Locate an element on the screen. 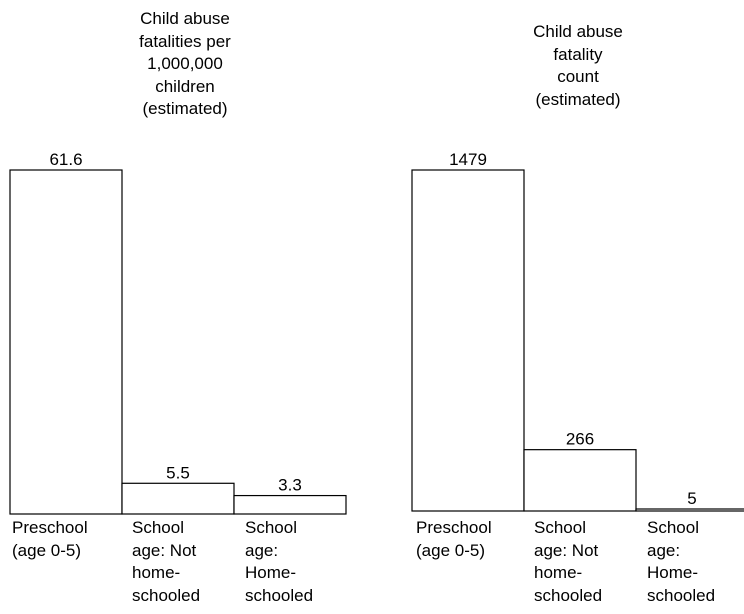 This screenshot has width=744, height=614. bar-value-label: 266 is located at coordinates (580, 439).